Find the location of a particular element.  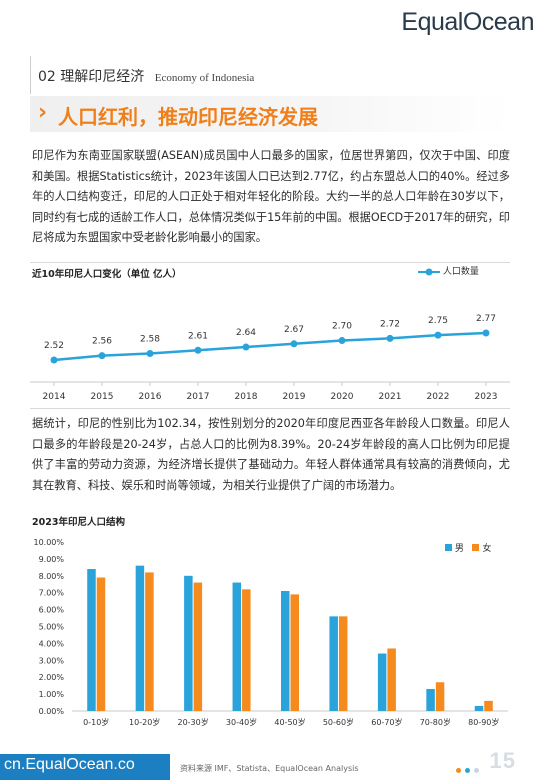

section-label-en: Economy of Indonesia is located at coordinates (204, 78).